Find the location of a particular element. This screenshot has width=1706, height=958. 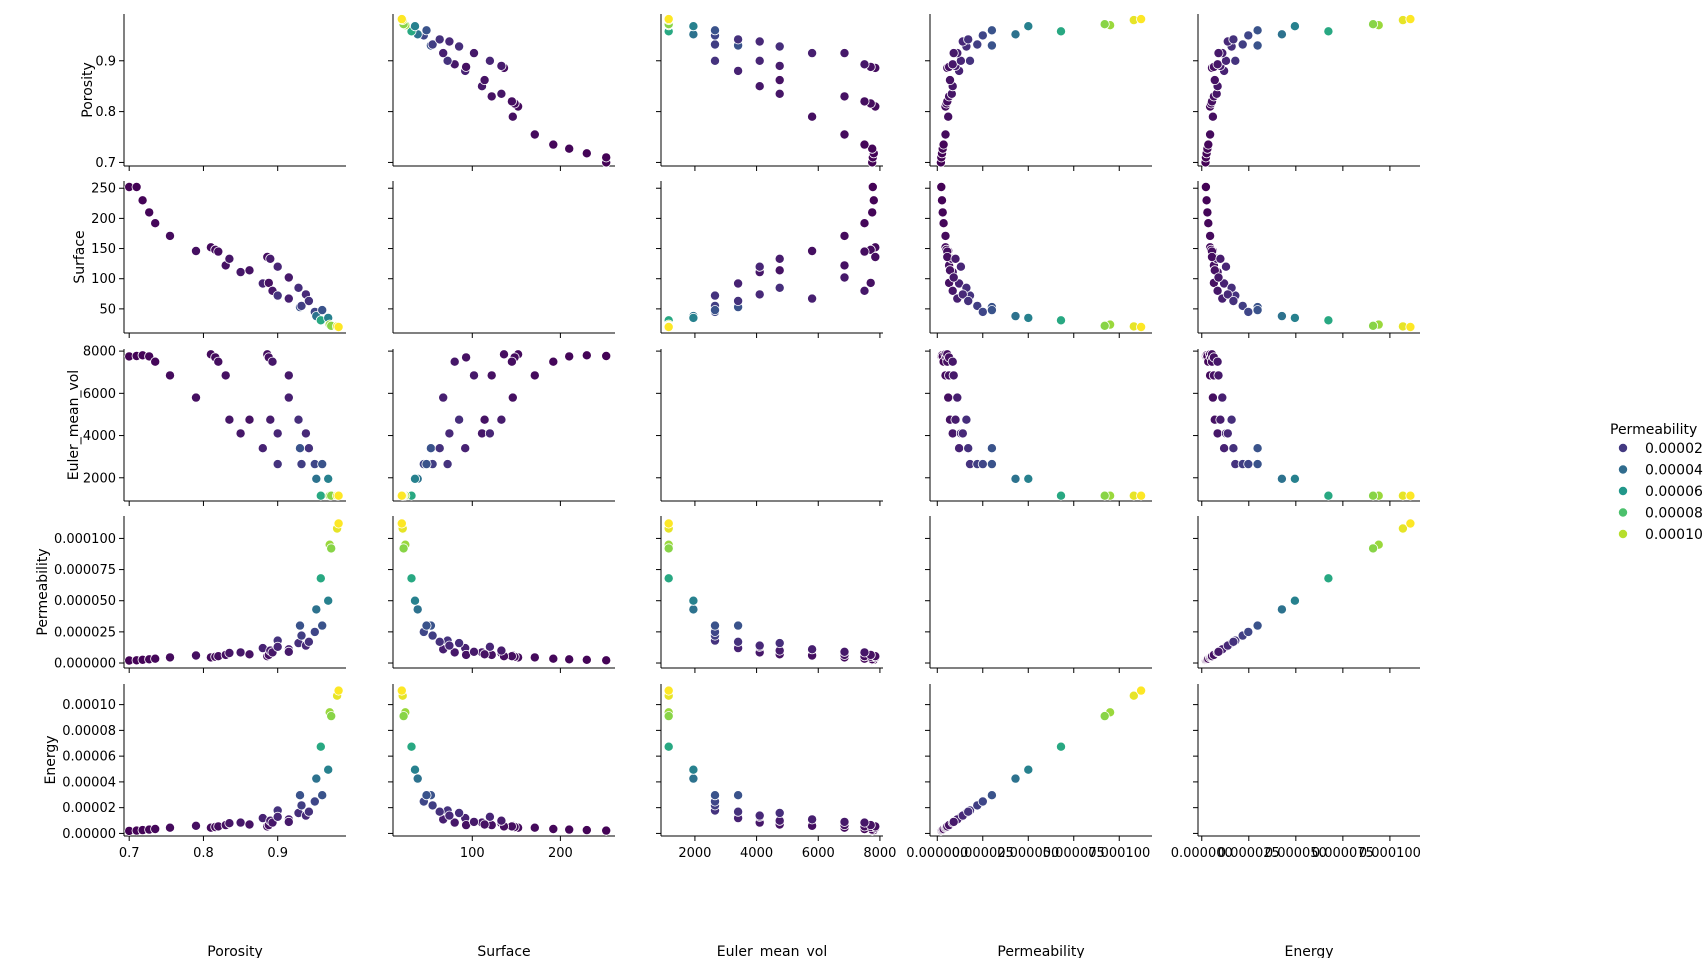

x-tick-label: 0.000025 is located at coordinates (983, 853).